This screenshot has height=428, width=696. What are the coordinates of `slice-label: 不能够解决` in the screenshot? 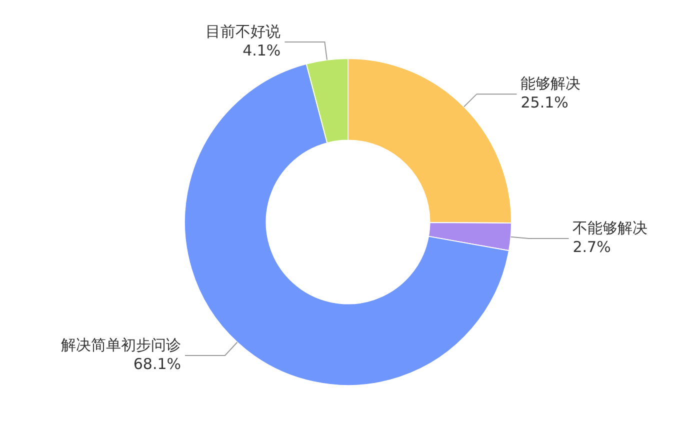 It's located at (610, 227).